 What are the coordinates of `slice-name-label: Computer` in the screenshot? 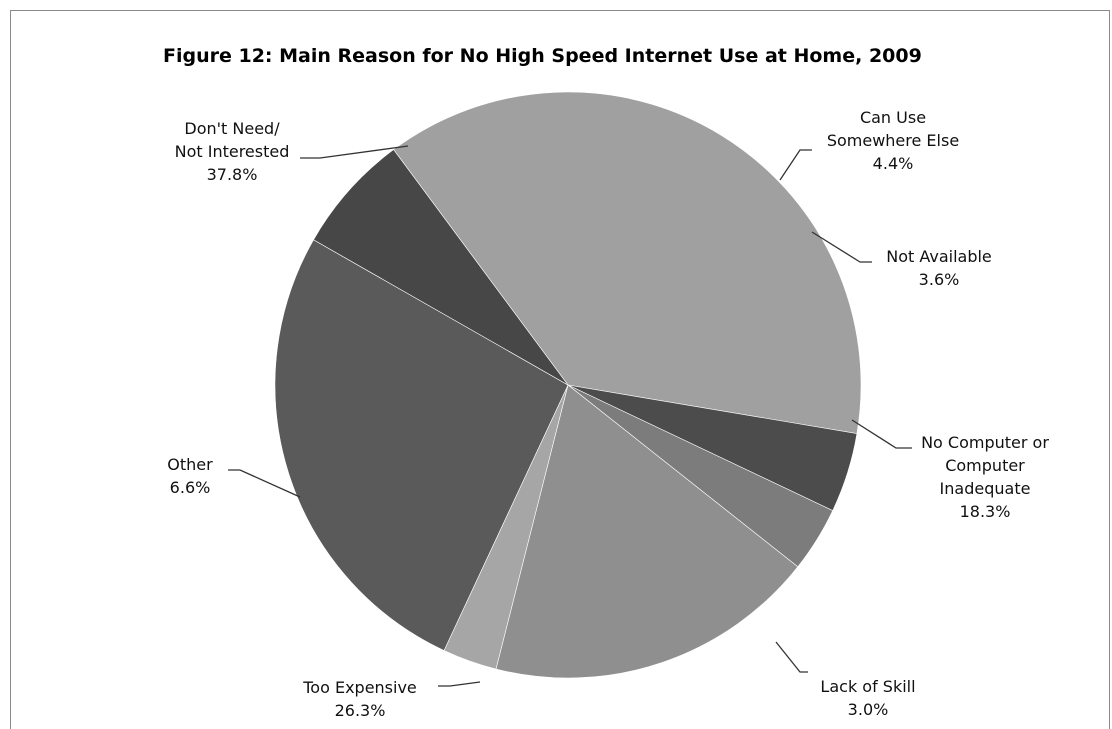 It's located at (985, 465).